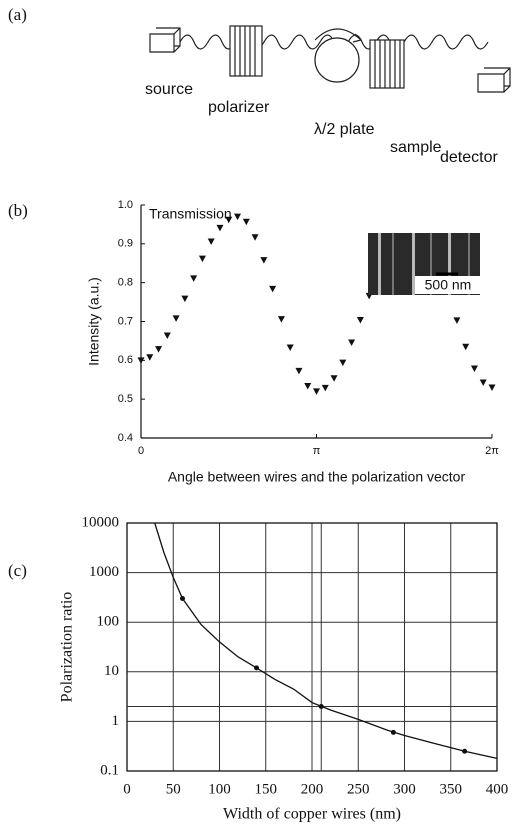 The height and width of the screenshot is (832, 517). I want to click on source-box, so click(165, 40).